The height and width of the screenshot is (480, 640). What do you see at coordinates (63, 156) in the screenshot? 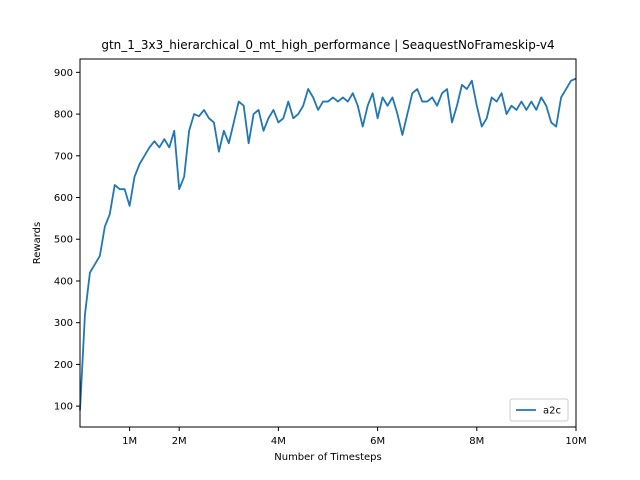
I see `y-tick-label: 700` at bounding box center [63, 156].